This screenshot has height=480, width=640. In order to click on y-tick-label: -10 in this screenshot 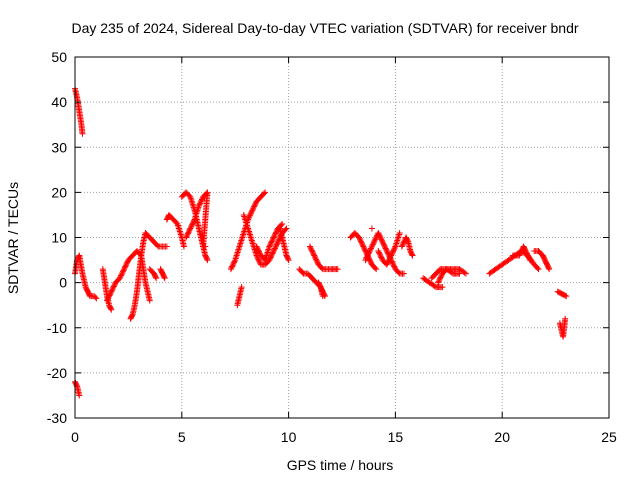, I will do `click(57, 328)`.